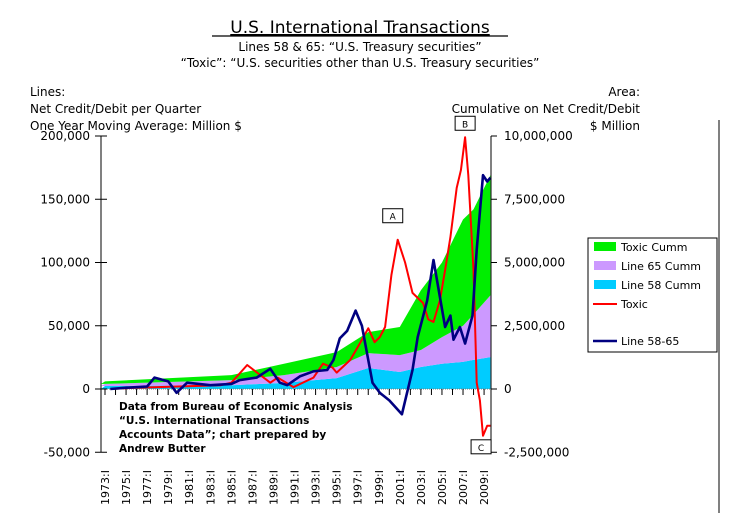 The height and width of the screenshot is (513, 750). What do you see at coordinates (214, 421) in the screenshot?
I see `source-line-1: “U.S. International Transactions` at bounding box center [214, 421].